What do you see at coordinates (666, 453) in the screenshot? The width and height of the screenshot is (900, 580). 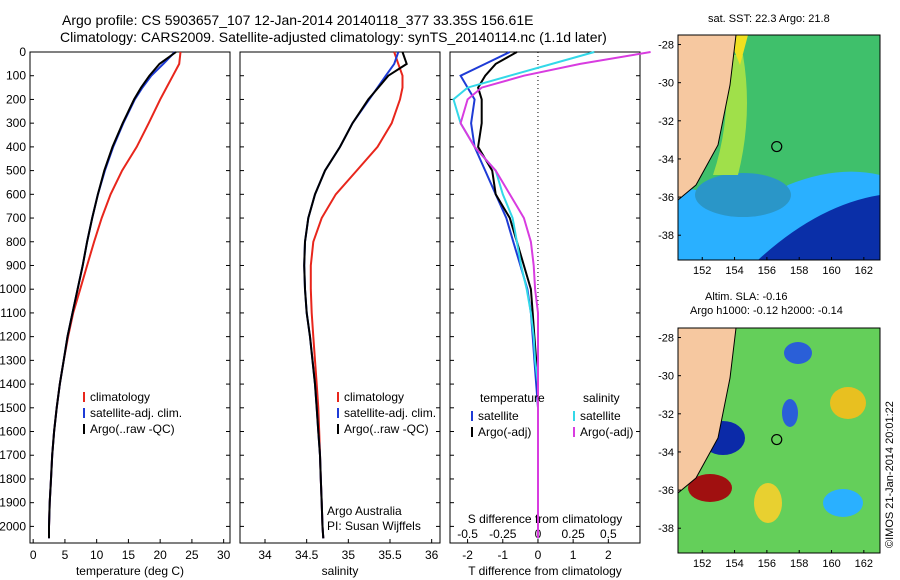 I see `map-y-tick-label: -34` at bounding box center [666, 453].